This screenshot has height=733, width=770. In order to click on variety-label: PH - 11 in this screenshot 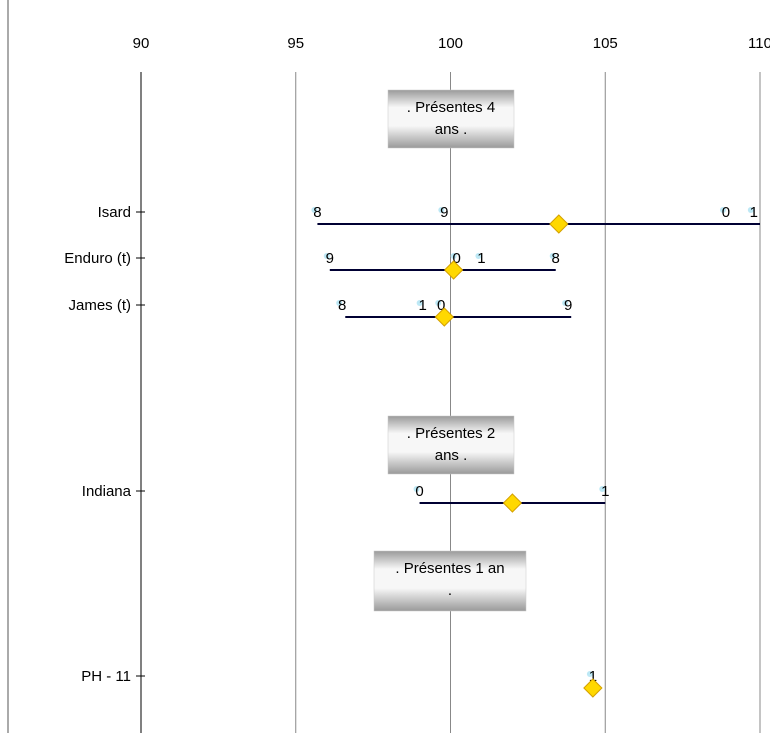, I will do `click(106, 676)`.